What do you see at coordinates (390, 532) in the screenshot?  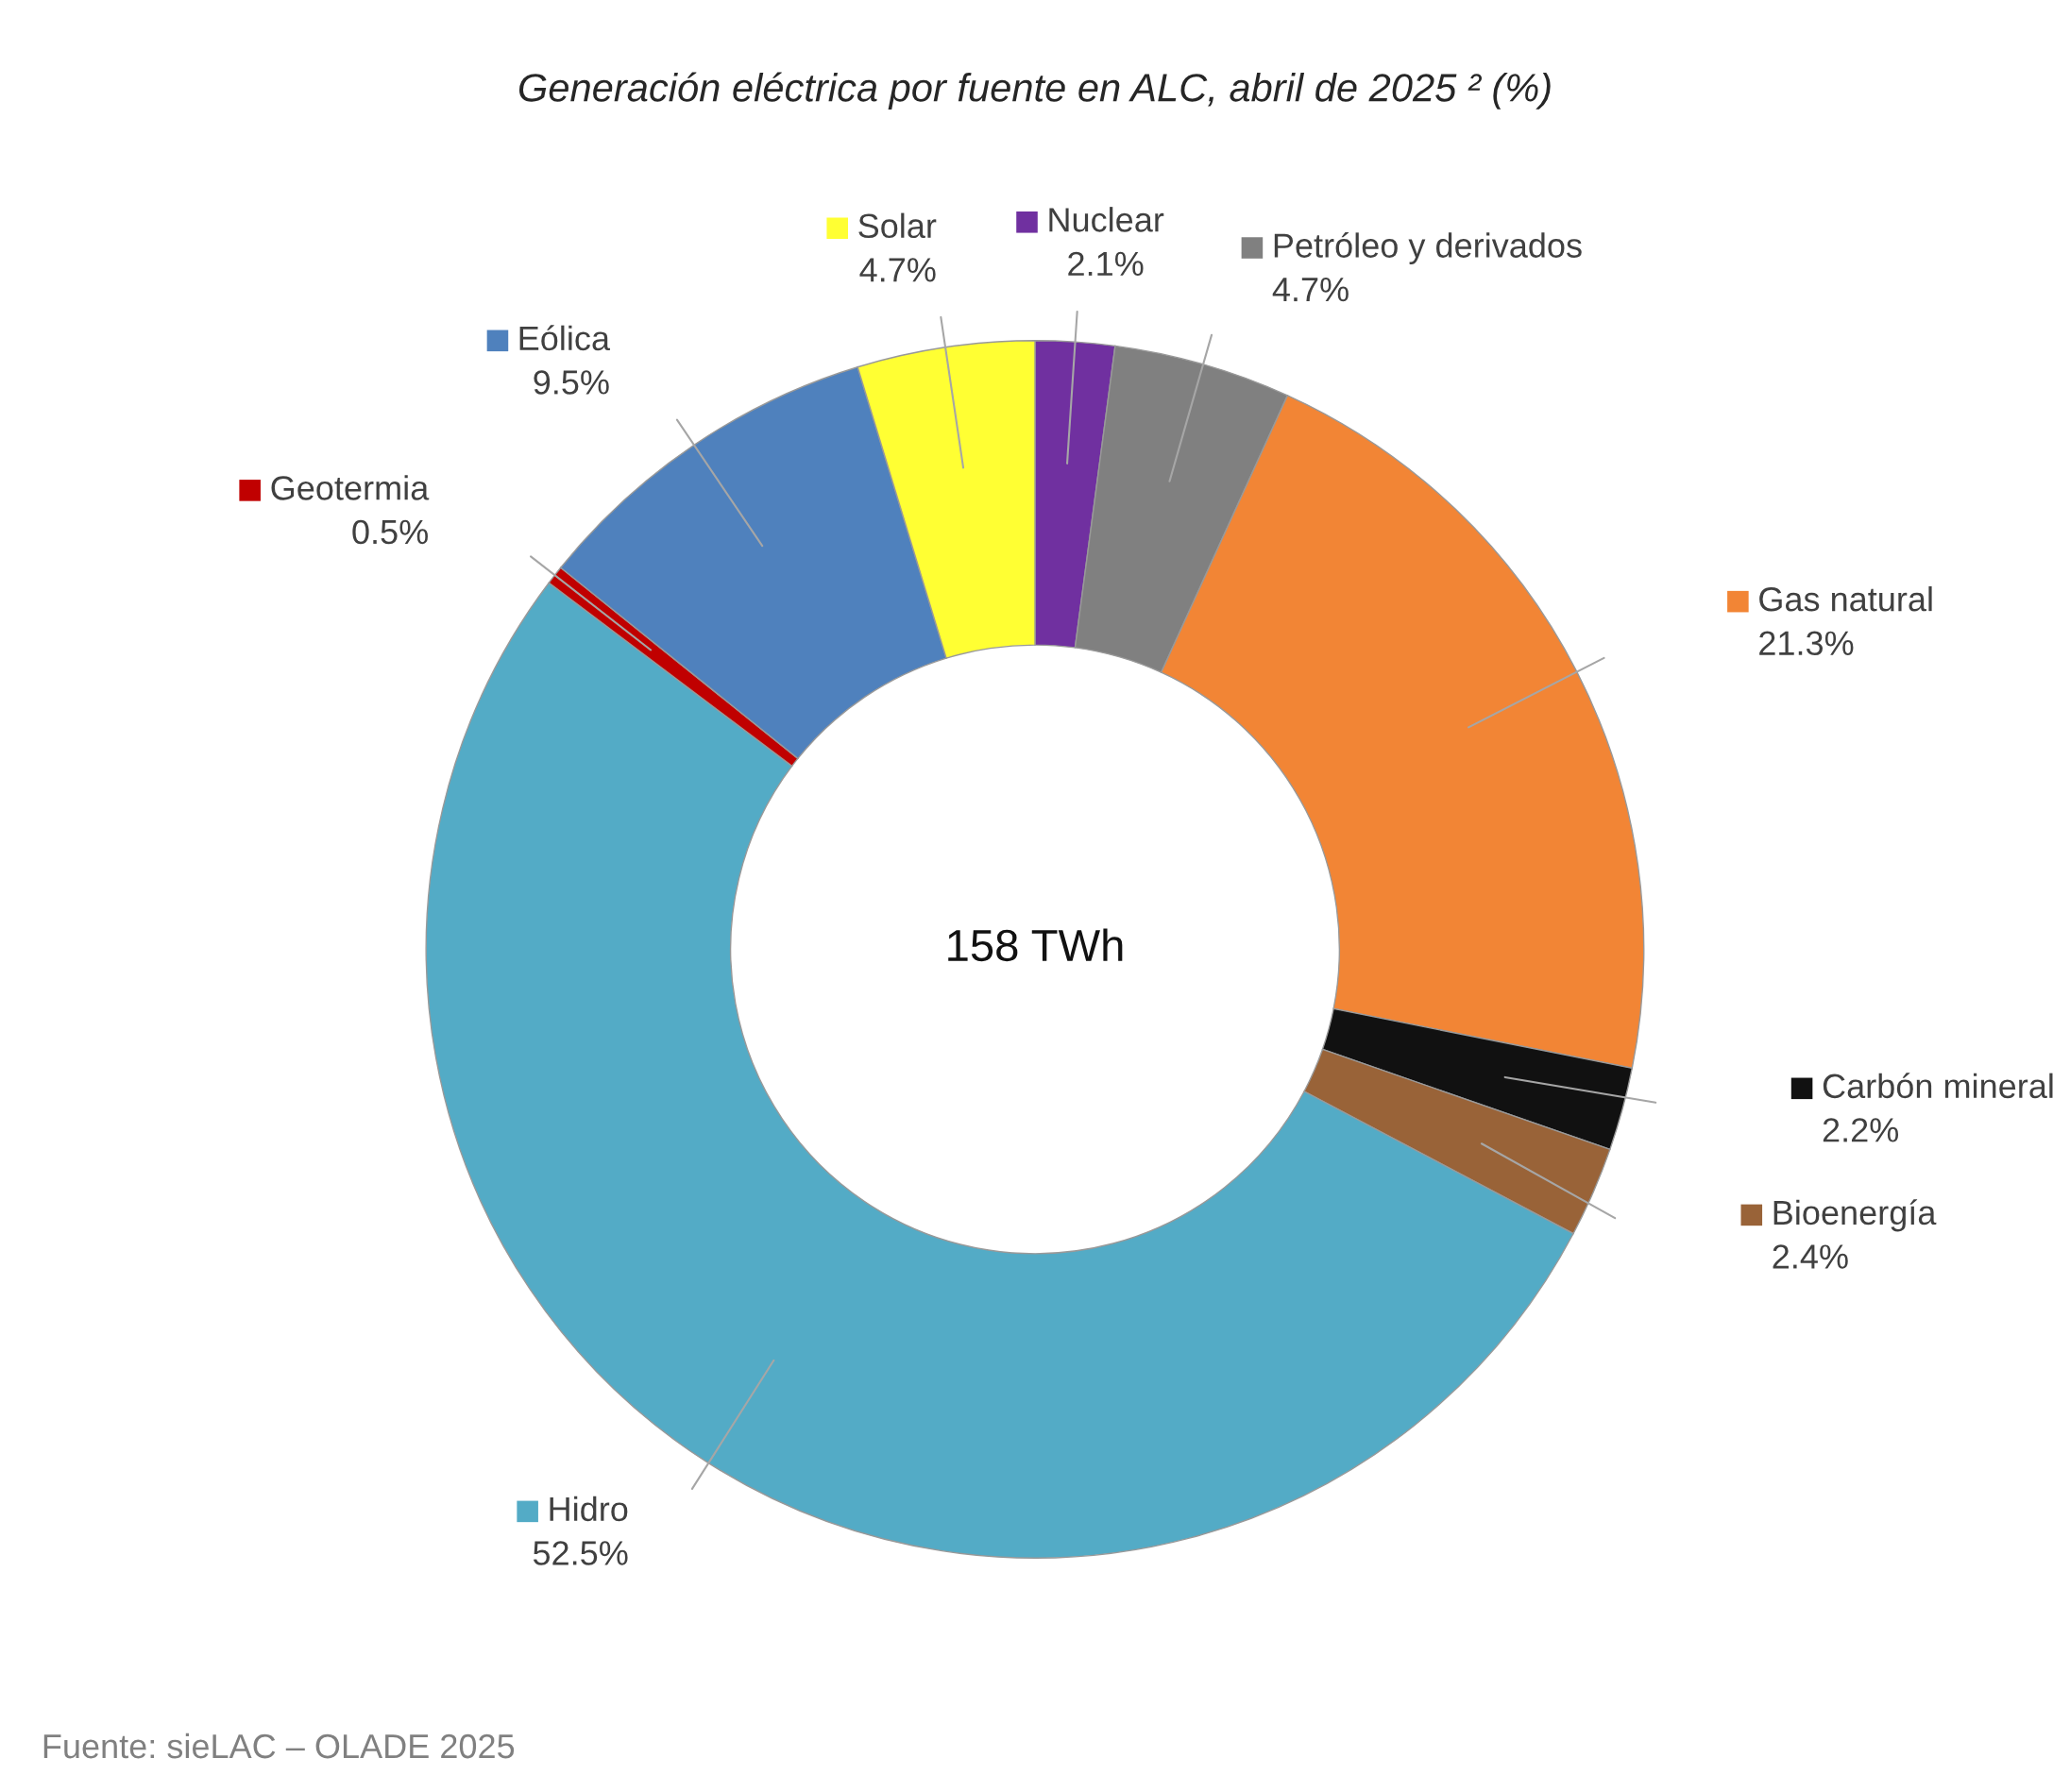 I see `data-label: 0.5%` at bounding box center [390, 532].